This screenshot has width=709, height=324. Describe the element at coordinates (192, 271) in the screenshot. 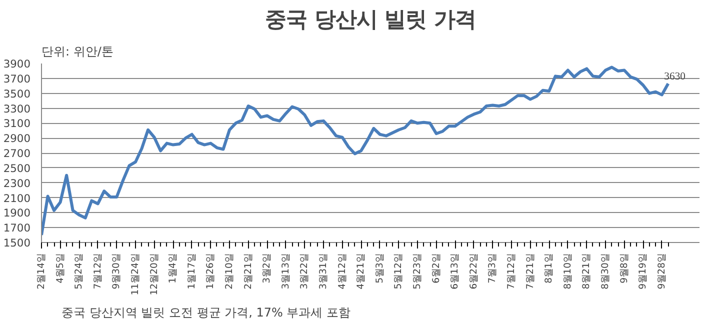

I see `x-tick-label: 1월17일` at that location.